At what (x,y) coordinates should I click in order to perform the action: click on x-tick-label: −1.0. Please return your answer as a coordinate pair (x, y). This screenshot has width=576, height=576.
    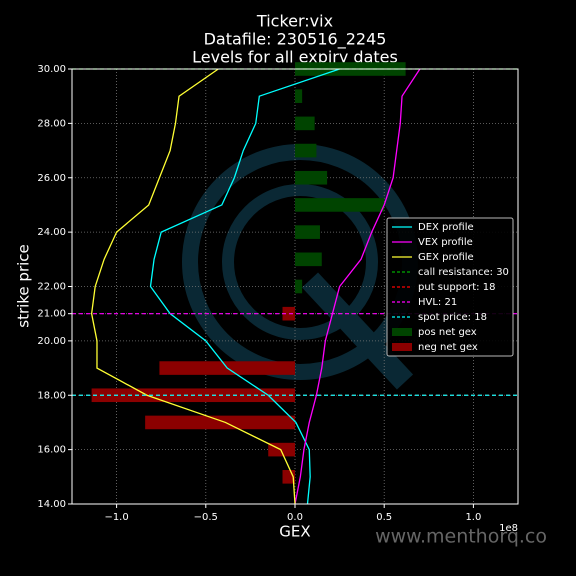
    Looking at the image, I should click on (116, 517).